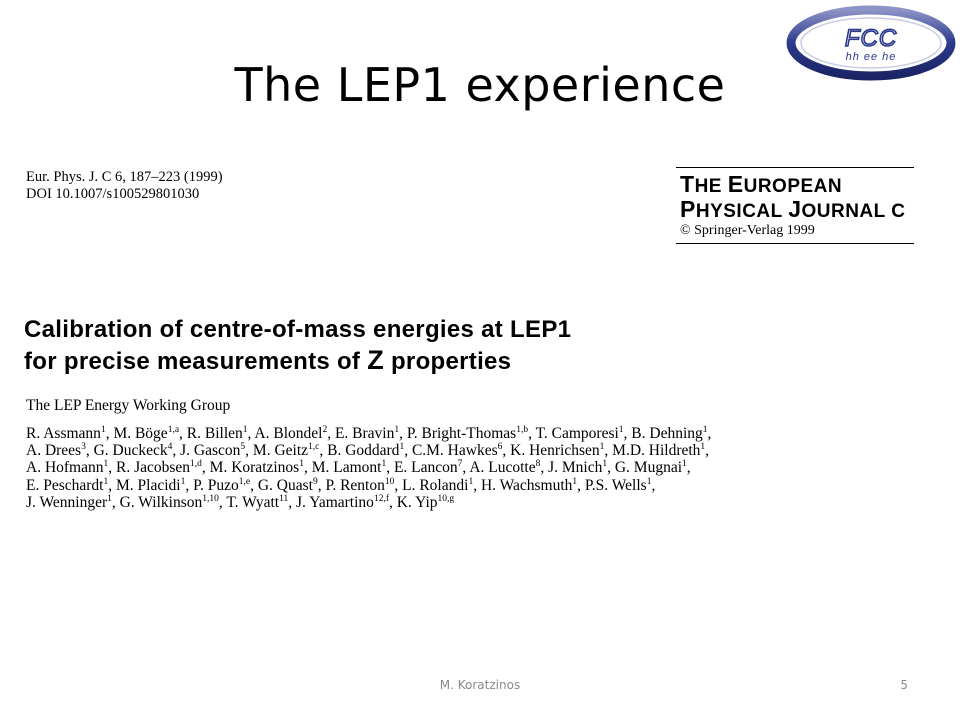  I want to click on author-name: , A. Lucotte, so click(499, 468).